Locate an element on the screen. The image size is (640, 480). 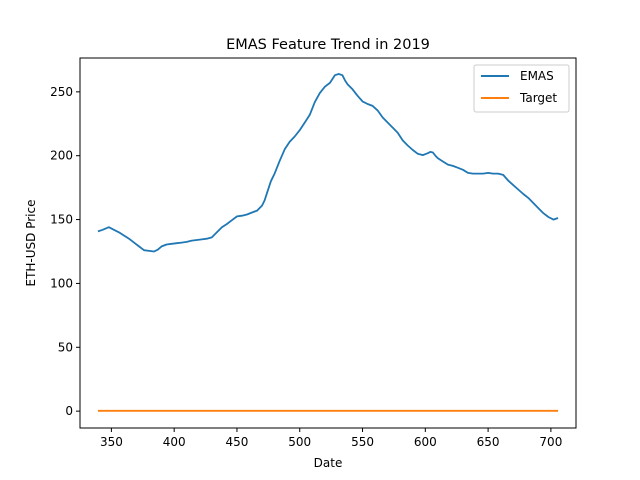
x-tick-label: 600 is located at coordinates (425, 442).